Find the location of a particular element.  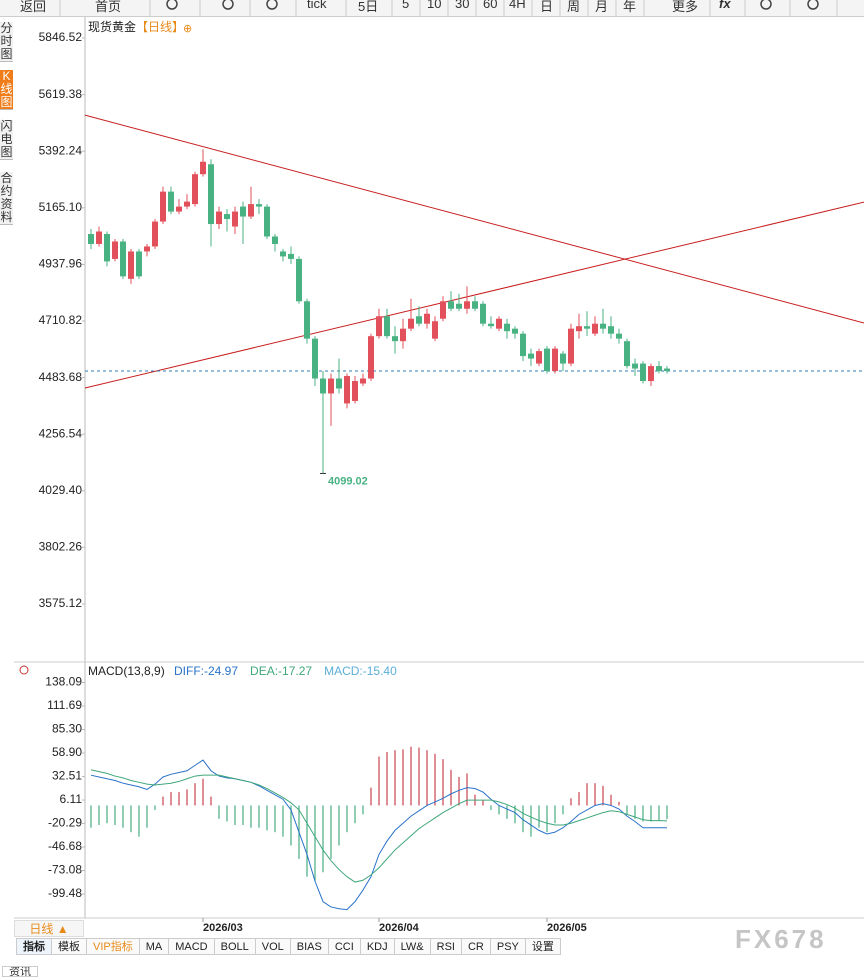

indicator-tab: BIAS is located at coordinates (309, 946).